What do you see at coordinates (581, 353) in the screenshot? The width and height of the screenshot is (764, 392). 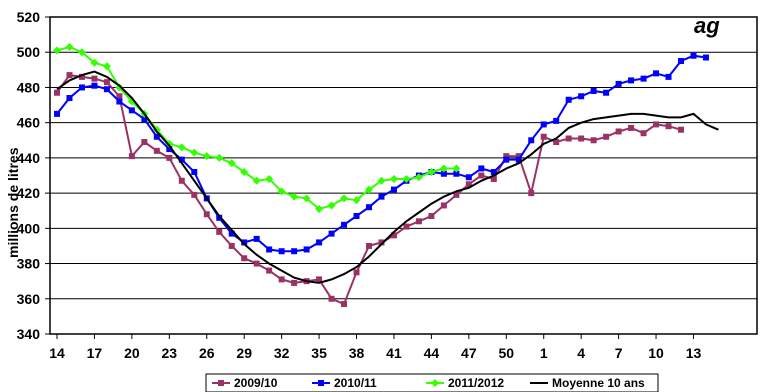 I see `x-tick-label: 4` at bounding box center [581, 353].